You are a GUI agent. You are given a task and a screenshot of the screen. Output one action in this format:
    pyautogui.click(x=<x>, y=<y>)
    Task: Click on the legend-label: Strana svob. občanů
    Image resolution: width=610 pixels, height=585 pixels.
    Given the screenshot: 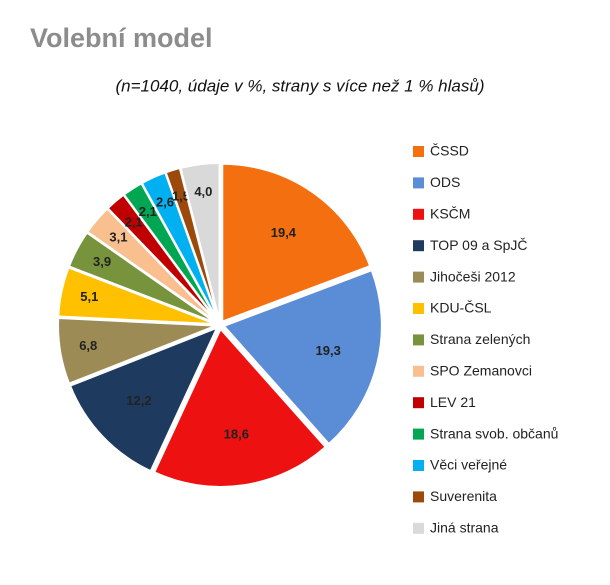 What is the action you would take?
    pyautogui.click(x=494, y=433)
    